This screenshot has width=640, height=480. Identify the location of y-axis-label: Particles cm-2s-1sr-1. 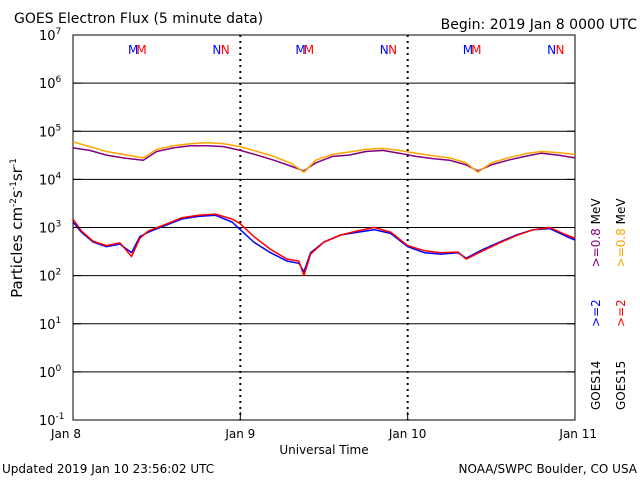
(17, 228).